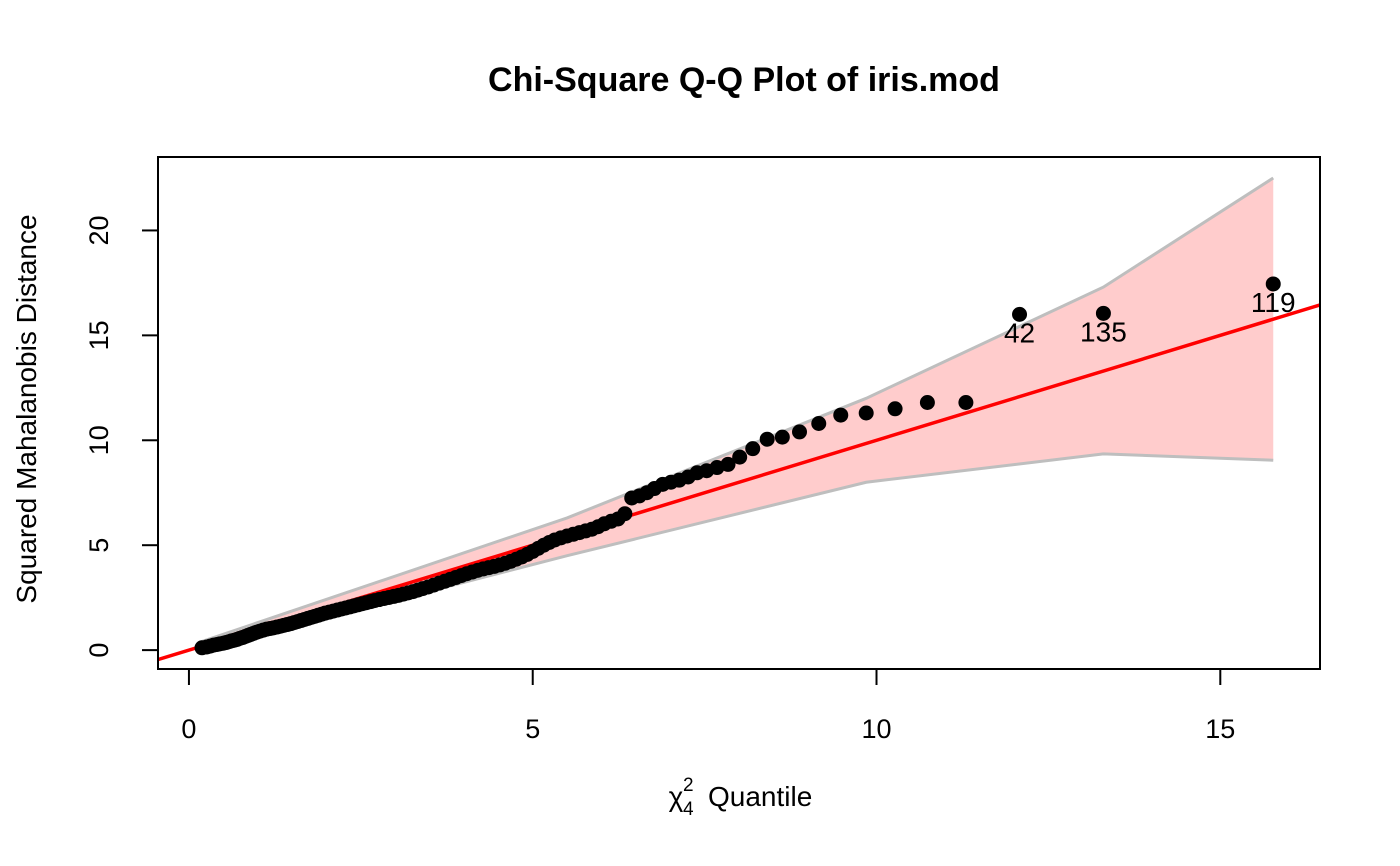 The height and width of the screenshot is (866, 1400). Describe the element at coordinates (688, 809) in the screenshot. I see `x-axis-label-subscript: 4` at that location.